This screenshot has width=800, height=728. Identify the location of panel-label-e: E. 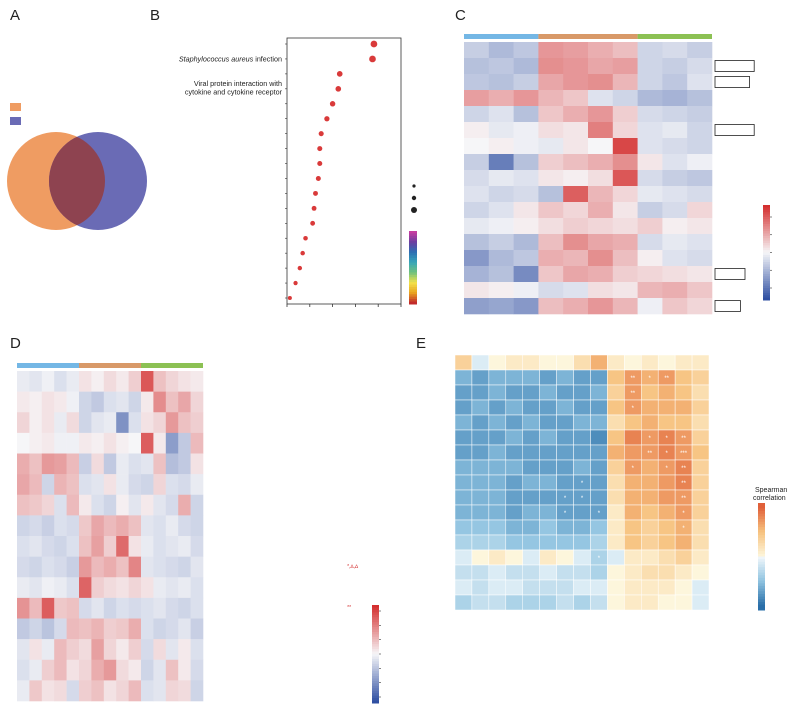
(421, 343).